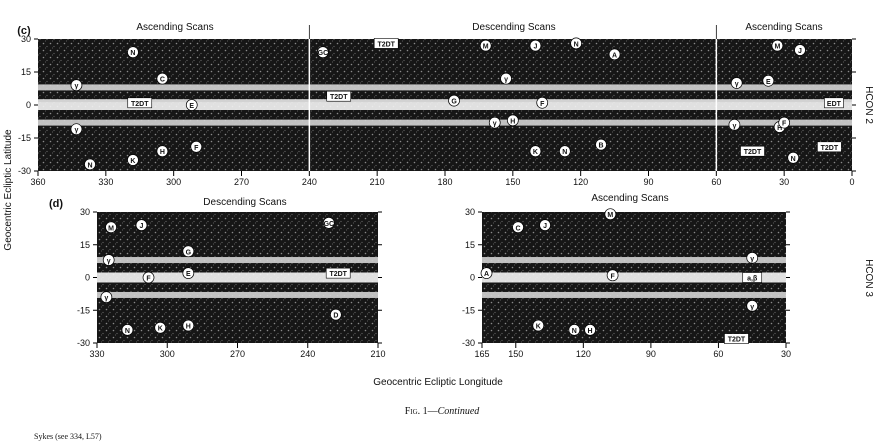  Describe the element at coordinates (323, 53) in the screenshot. I see `marker-label: GC` at that location.